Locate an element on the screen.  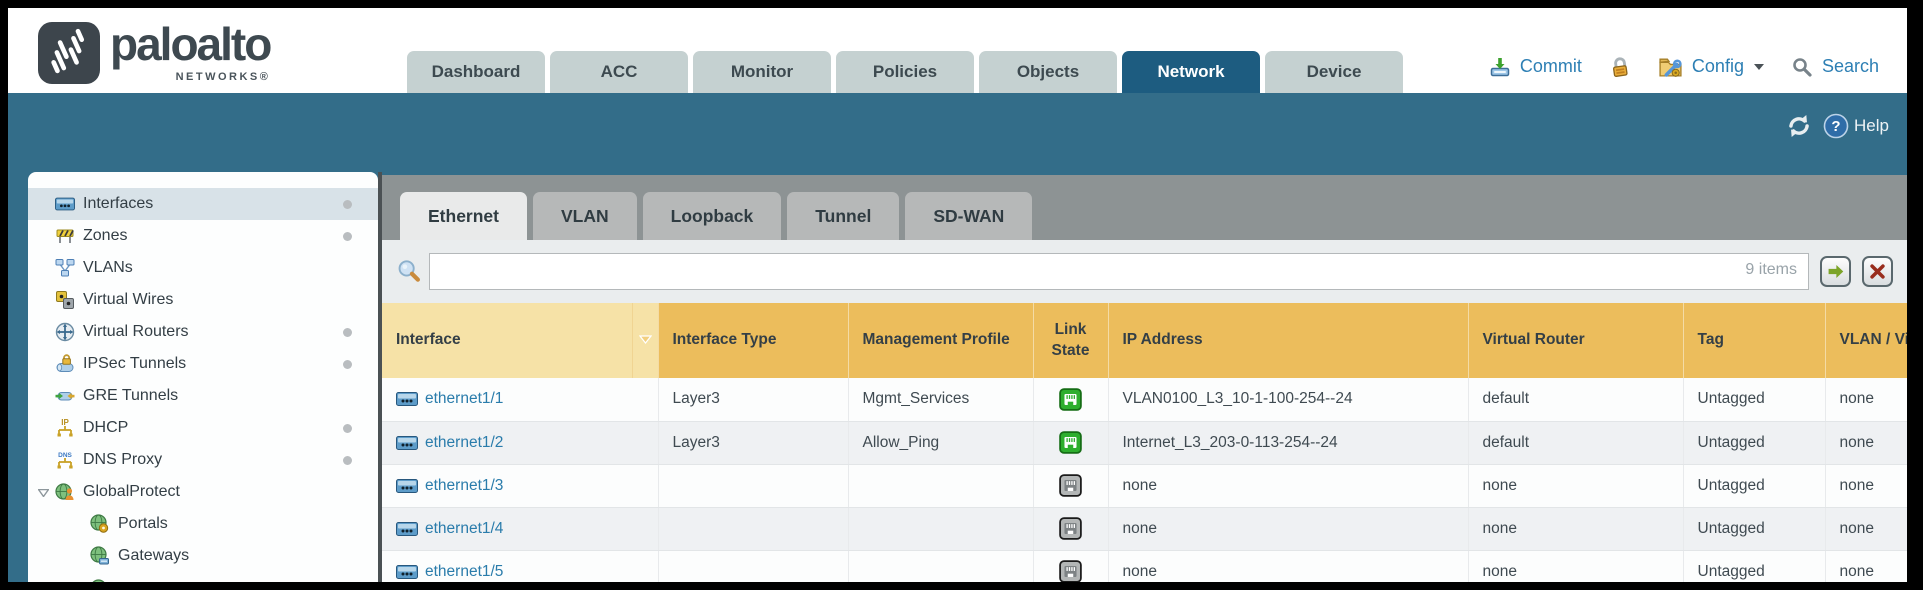
interface-link: ethernet1/3 is located at coordinates (464, 485).